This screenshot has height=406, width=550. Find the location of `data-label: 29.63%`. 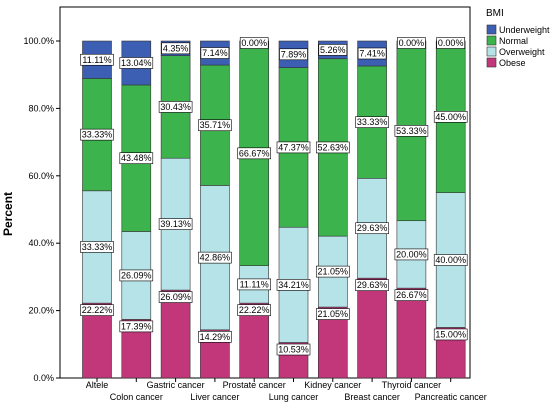

data-label: 29.63% is located at coordinates (372, 228).